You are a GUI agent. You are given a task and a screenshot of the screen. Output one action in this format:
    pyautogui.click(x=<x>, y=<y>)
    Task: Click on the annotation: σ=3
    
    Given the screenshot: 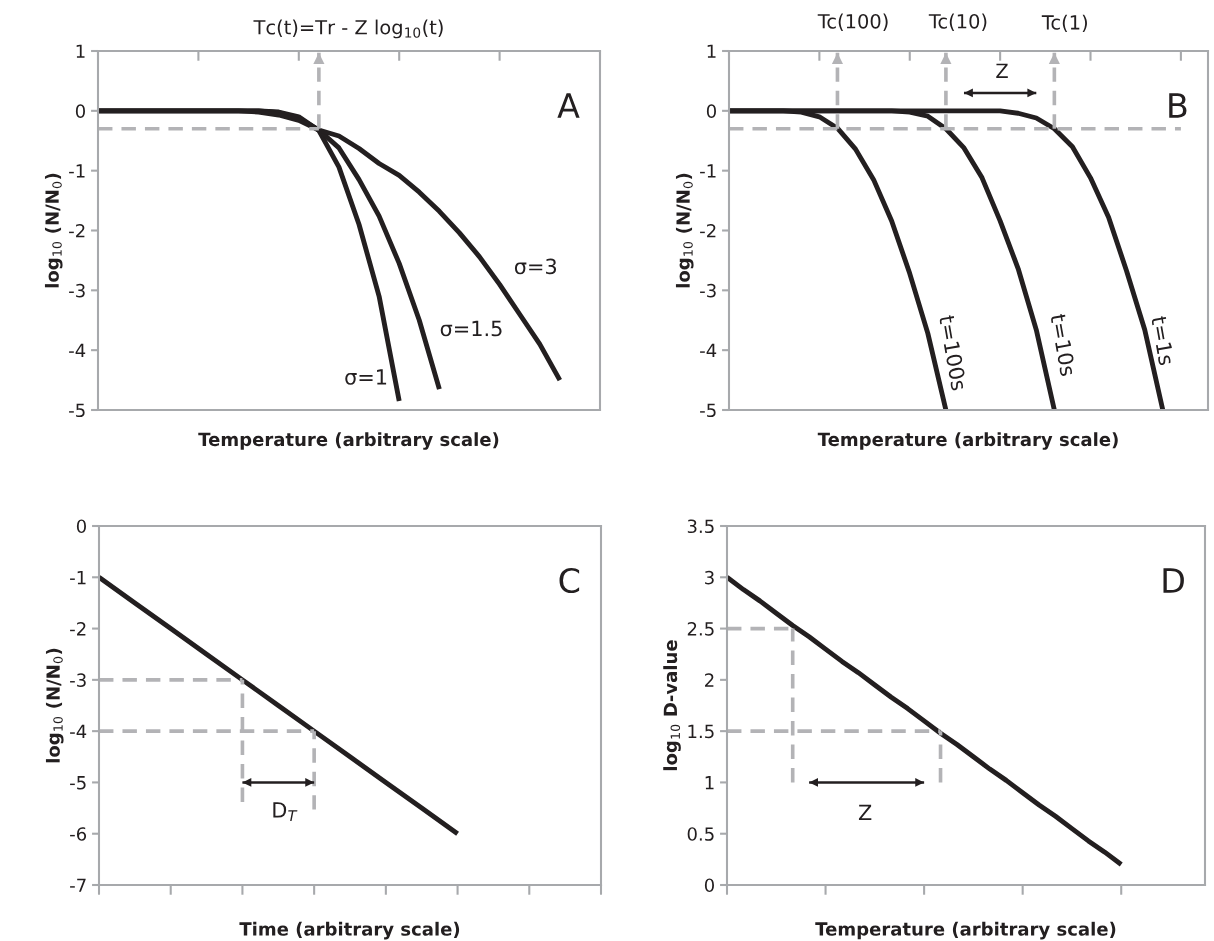 What is the action you would take?
    pyautogui.click(x=535, y=266)
    